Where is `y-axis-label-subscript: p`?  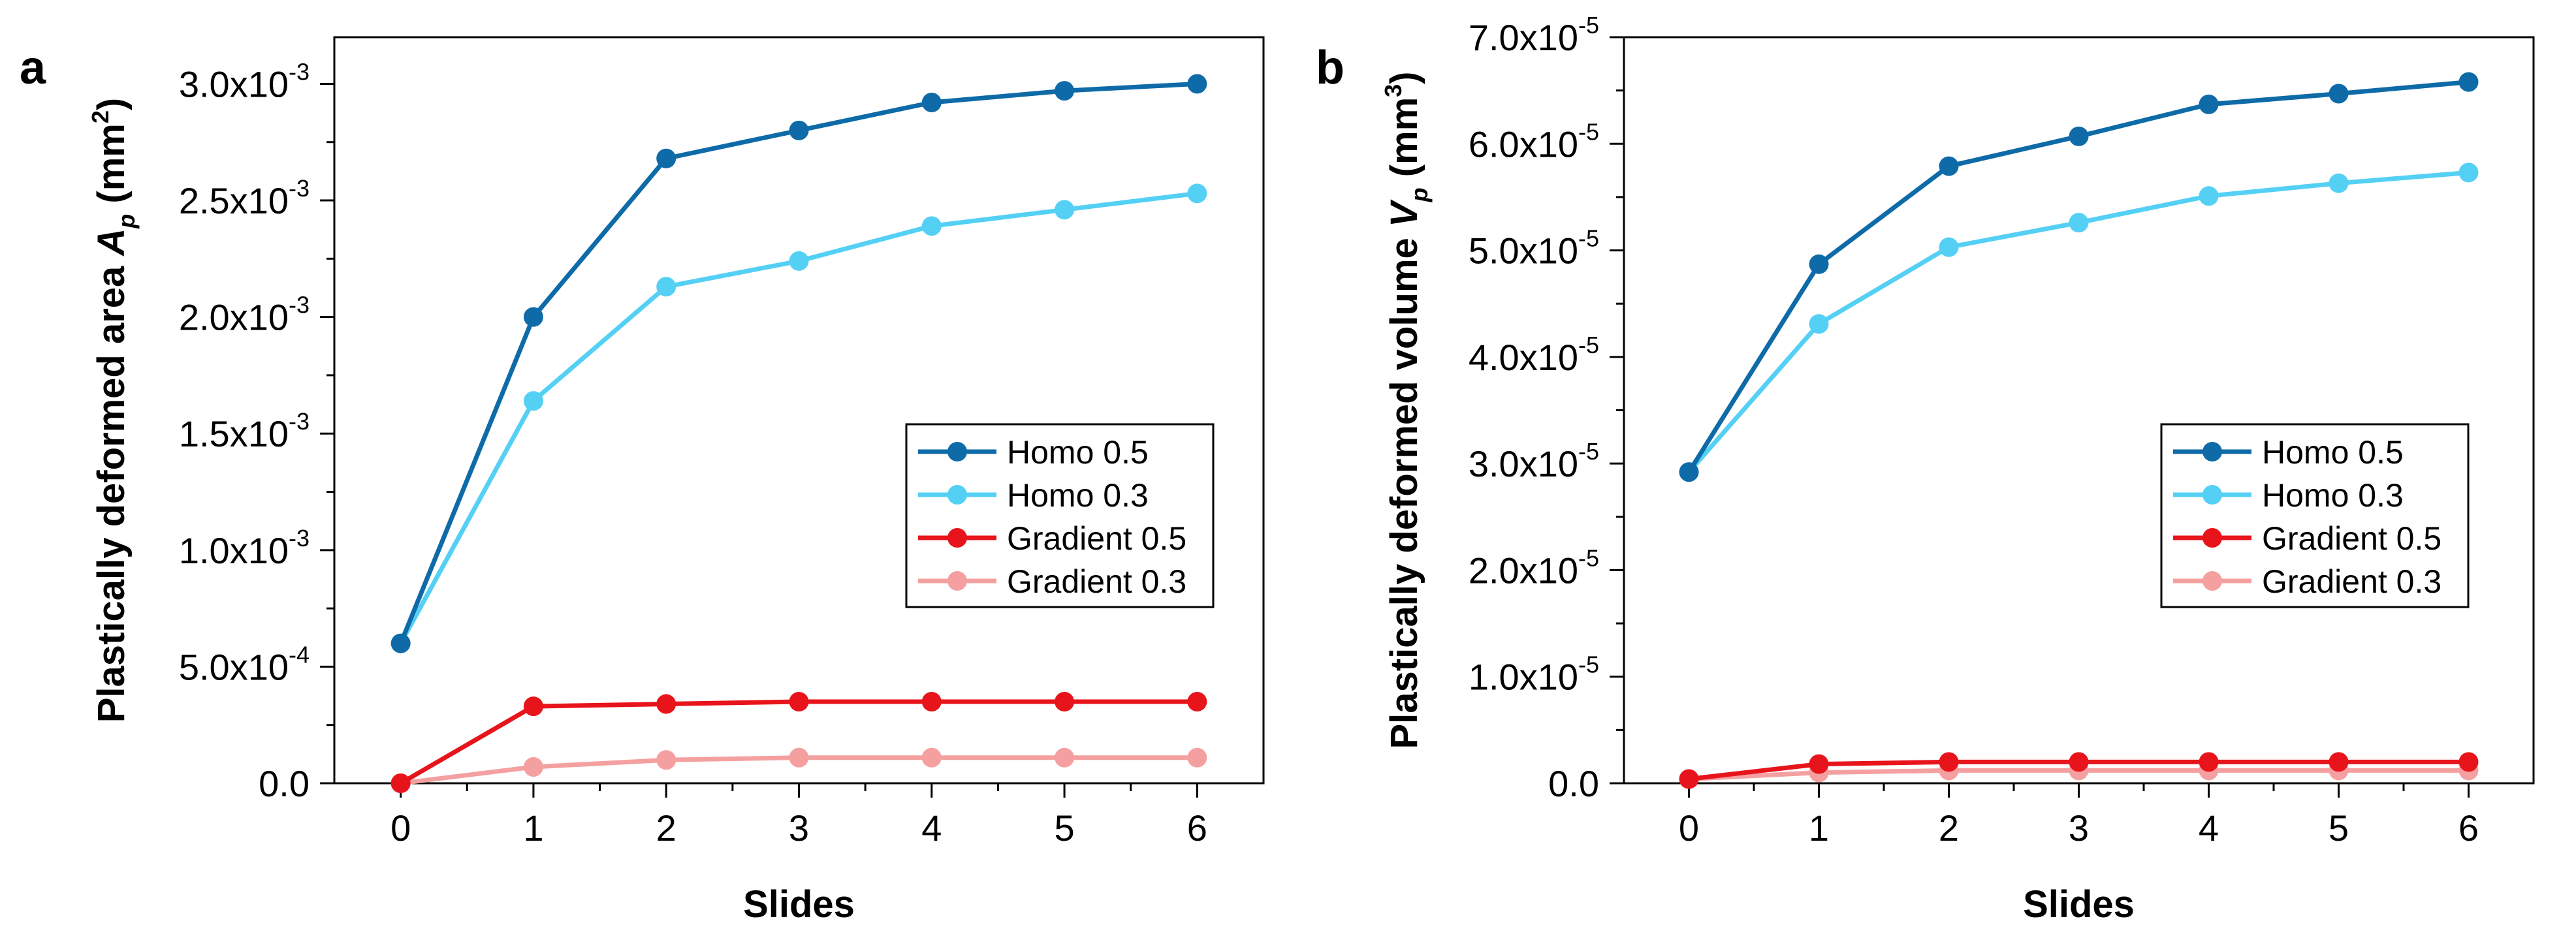
y-axis-label-subscript: p is located at coordinates (127, 222).